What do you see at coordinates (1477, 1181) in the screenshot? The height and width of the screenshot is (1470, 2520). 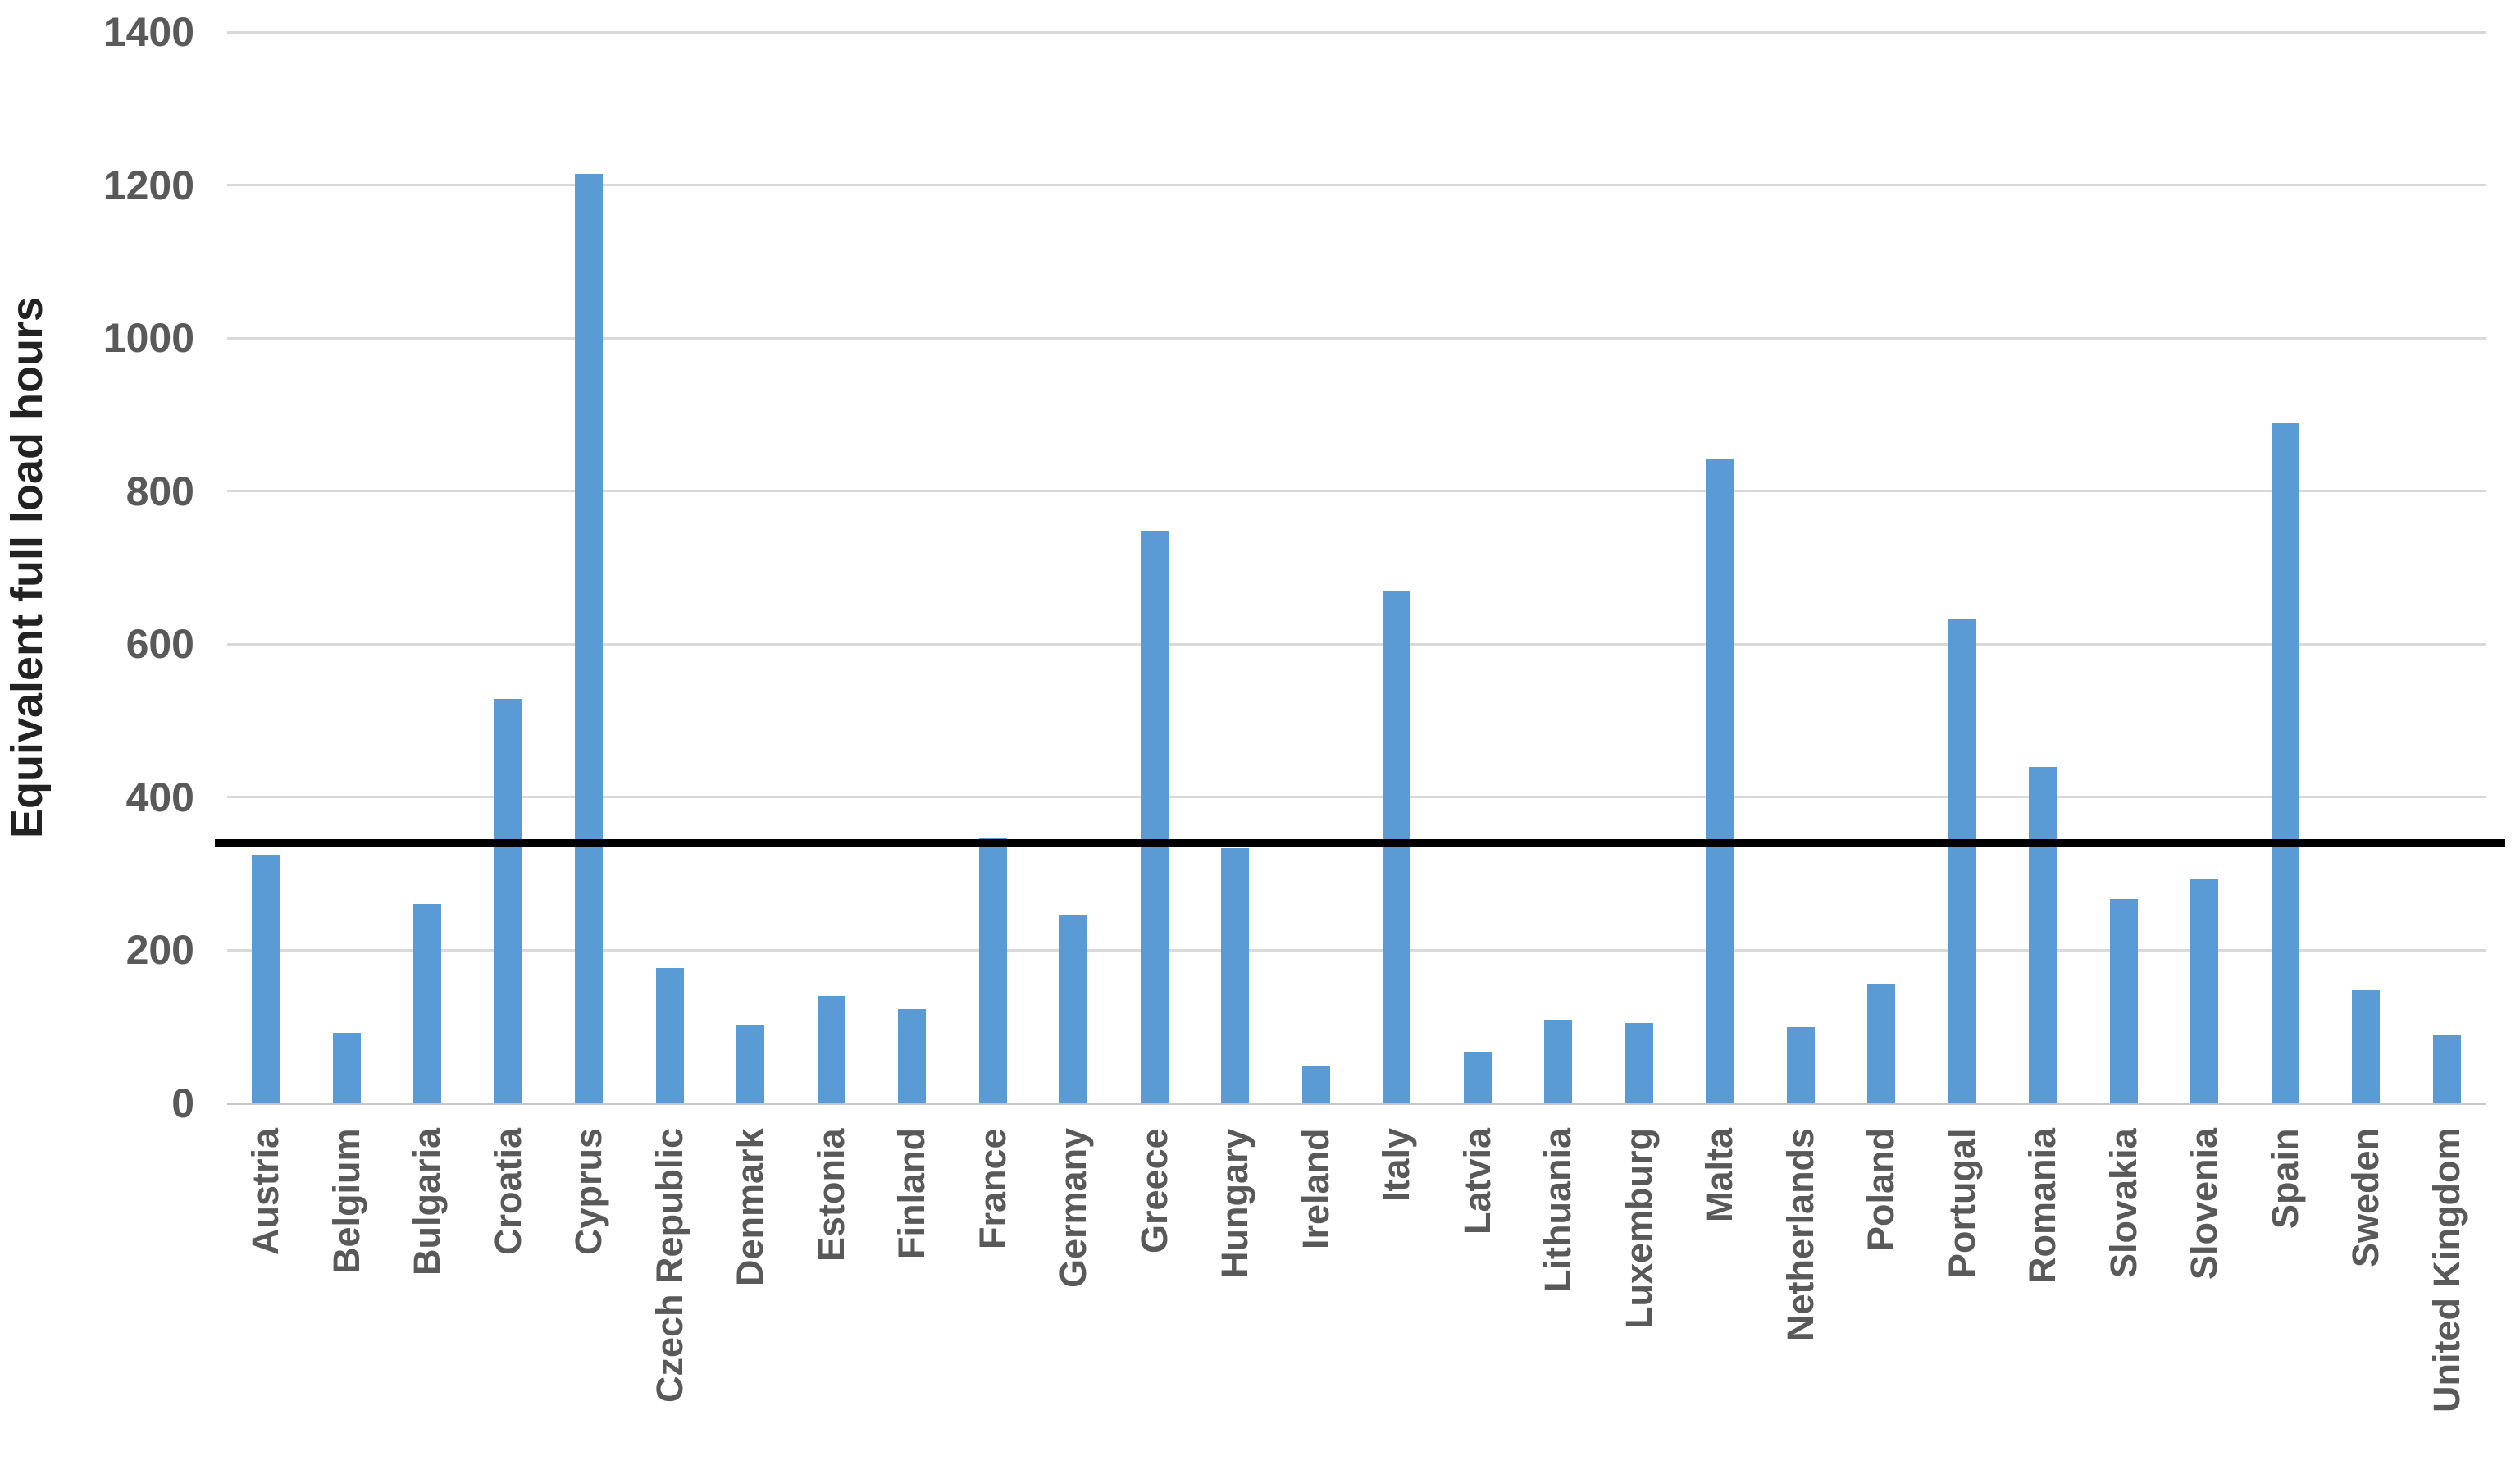 I see `x-label-latvia: Latvia` at bounding box center [1477, 1181].